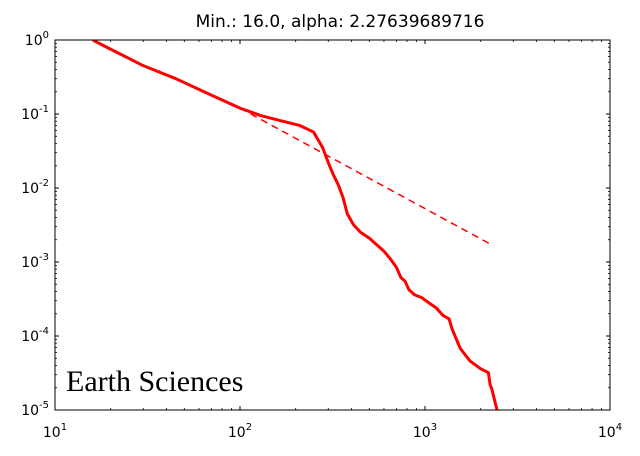 This screenshot has height=456, width=640. I want to click on y-tick-label: 10⁻², so click(35, 187).